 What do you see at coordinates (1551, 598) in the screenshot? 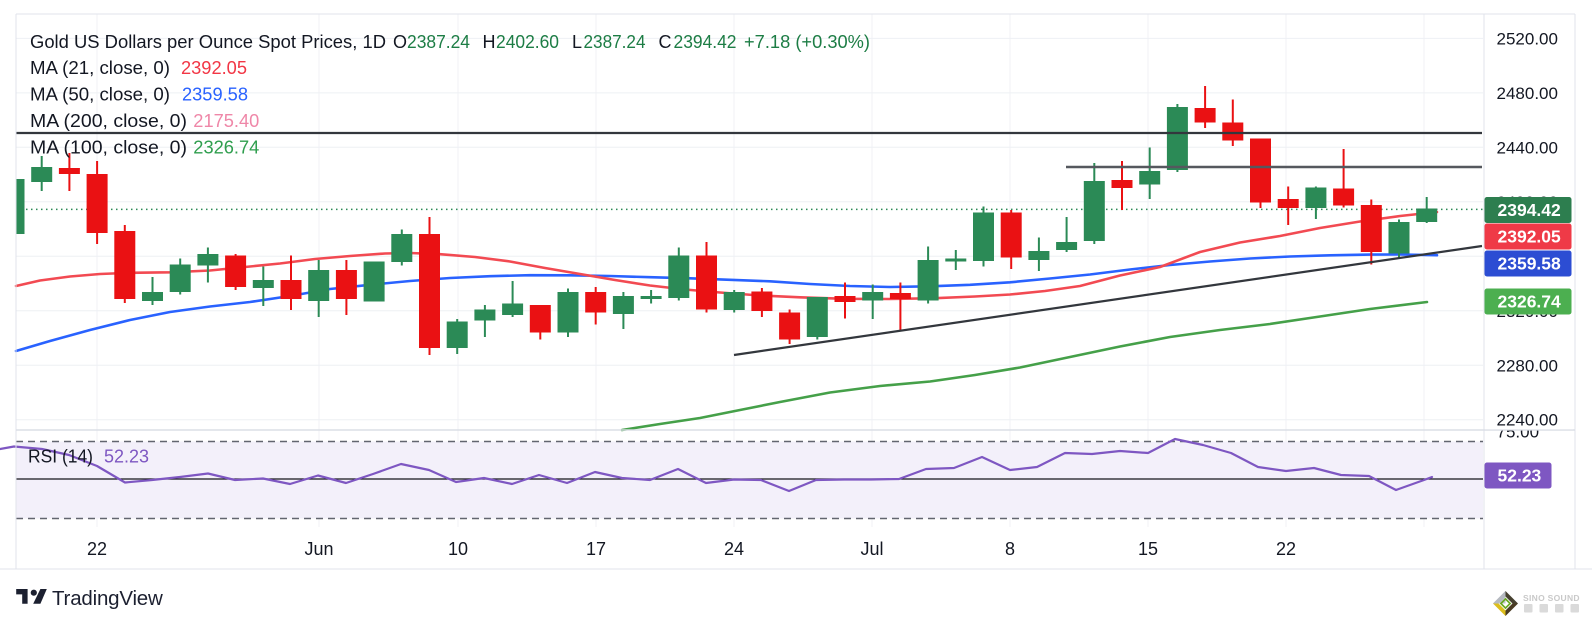
I see `svg-text: SINO SOUND` at bounding box center [1551, 598].